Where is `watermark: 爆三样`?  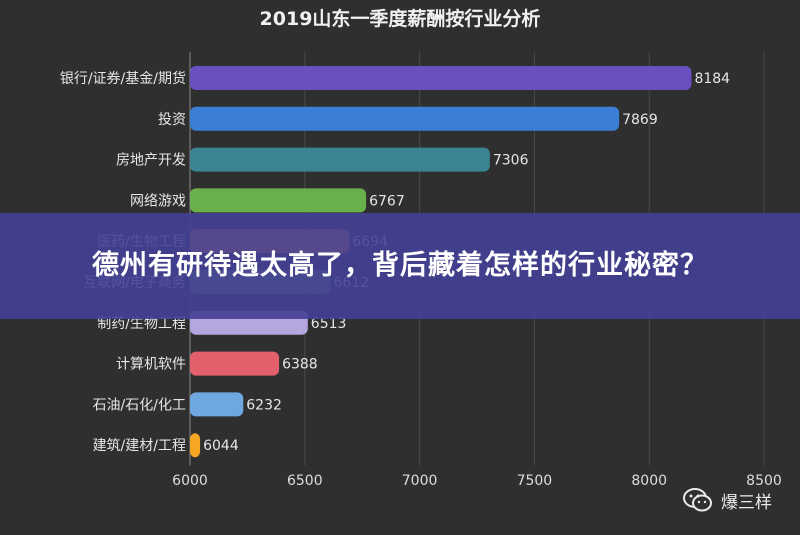
watermark: 爆三样 is located at coordinates (727, 500).